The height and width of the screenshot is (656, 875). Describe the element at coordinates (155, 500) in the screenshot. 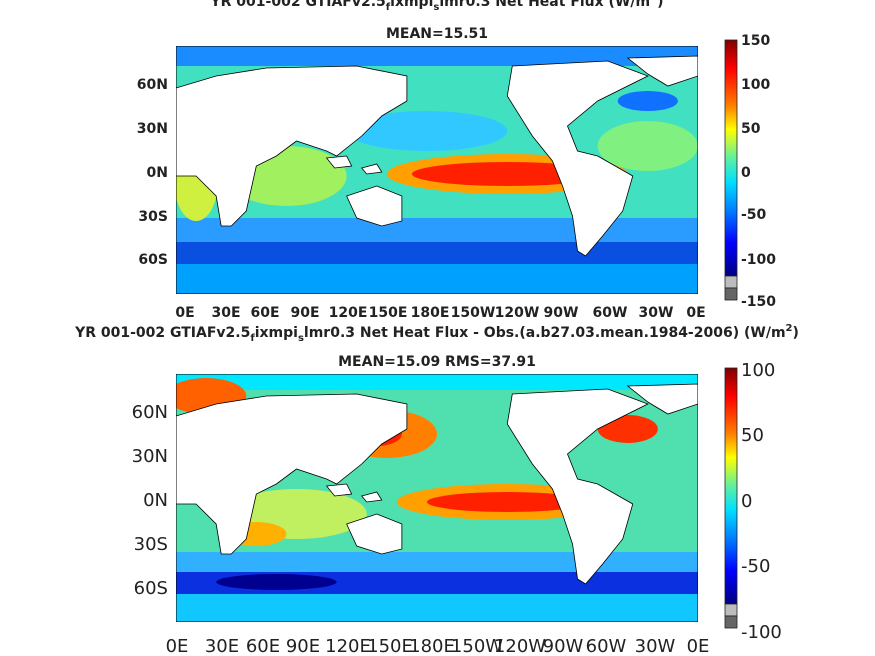

I see `panel-bottom-ytick: 0N` at that location.